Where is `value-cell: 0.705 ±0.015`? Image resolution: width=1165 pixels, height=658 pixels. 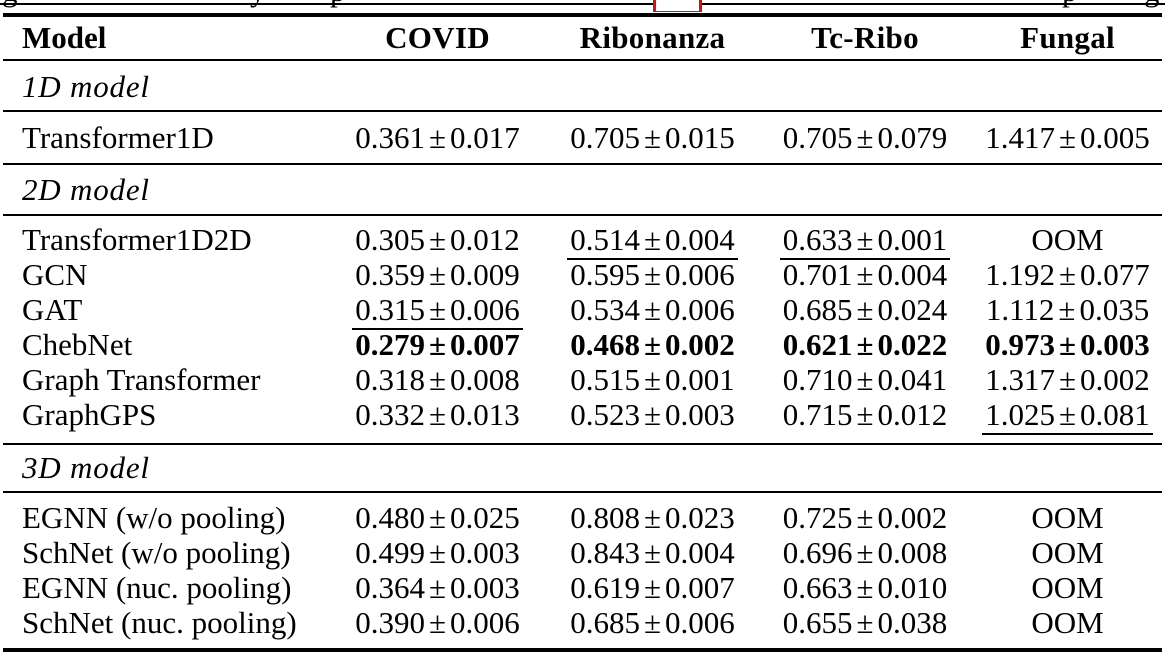
value-cell: 0.705 ±0.015 is located at coordinates (652, 137).